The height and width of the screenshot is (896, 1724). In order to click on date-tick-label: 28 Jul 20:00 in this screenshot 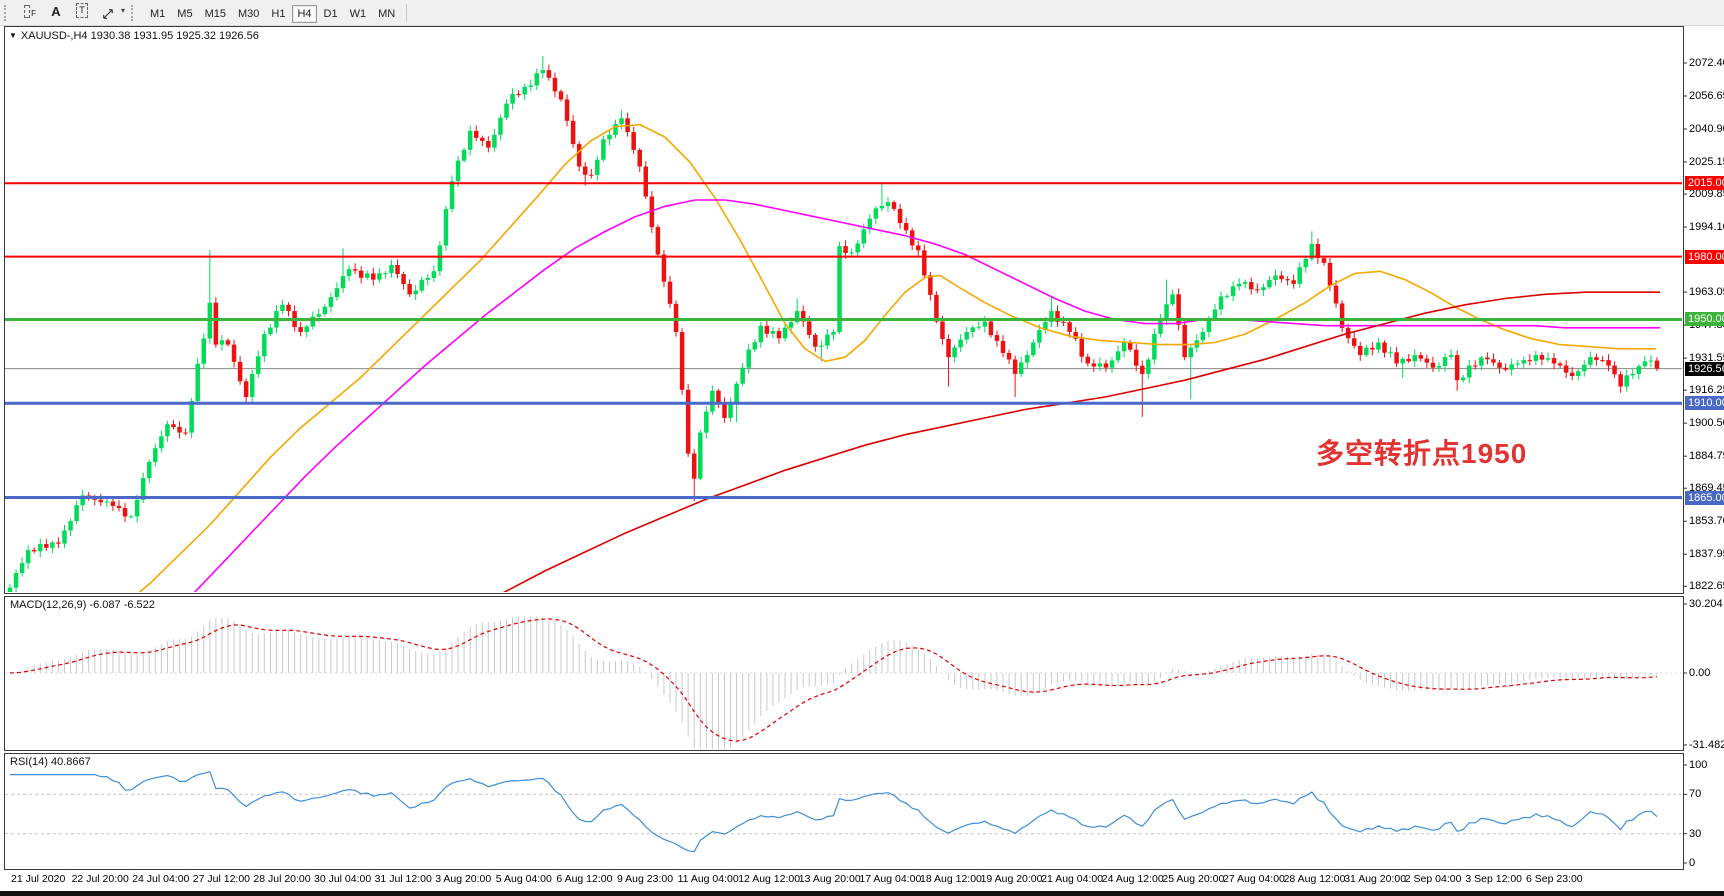, I will do `click(282, 879)`.